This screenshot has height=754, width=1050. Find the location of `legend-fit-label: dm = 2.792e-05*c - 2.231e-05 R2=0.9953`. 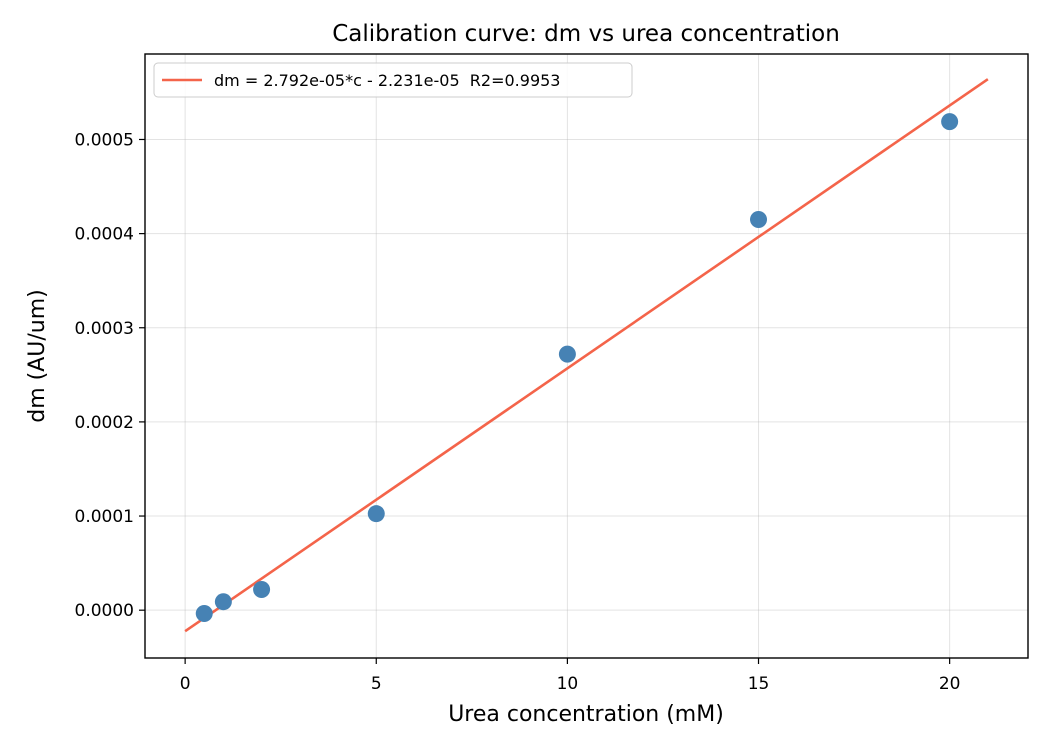

legend-fit-label: dm = 2.792e-05*c - 2.231e-05 R2=0.9953 is located at coordinates (387, 80).